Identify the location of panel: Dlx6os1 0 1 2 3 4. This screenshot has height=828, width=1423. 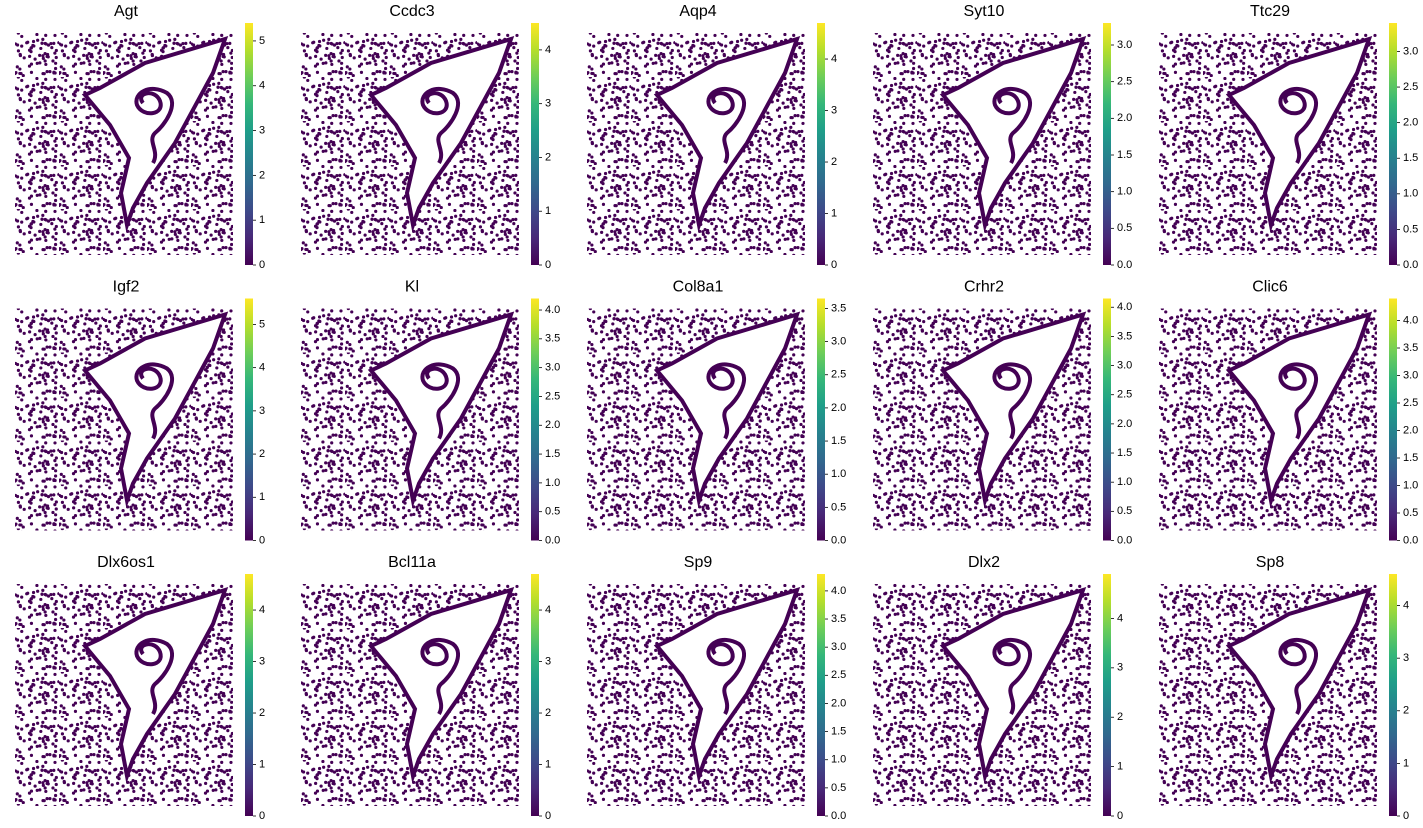
(140, 688).